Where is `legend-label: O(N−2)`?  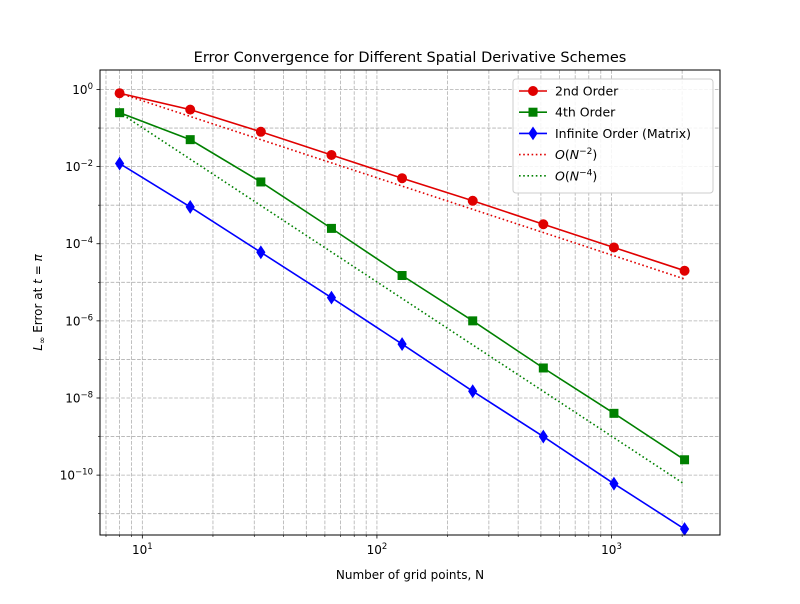
legend-label: O(N−2) is located at coordinates (576, 154).